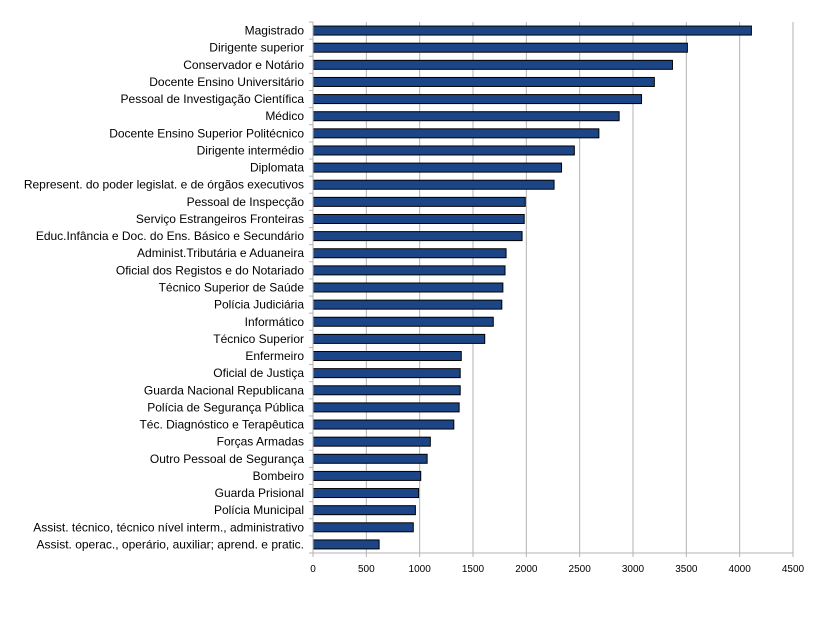 This screenshot has height=620, width=816. I want to click on category-label: Conservador e Notário, so click(243, 65).